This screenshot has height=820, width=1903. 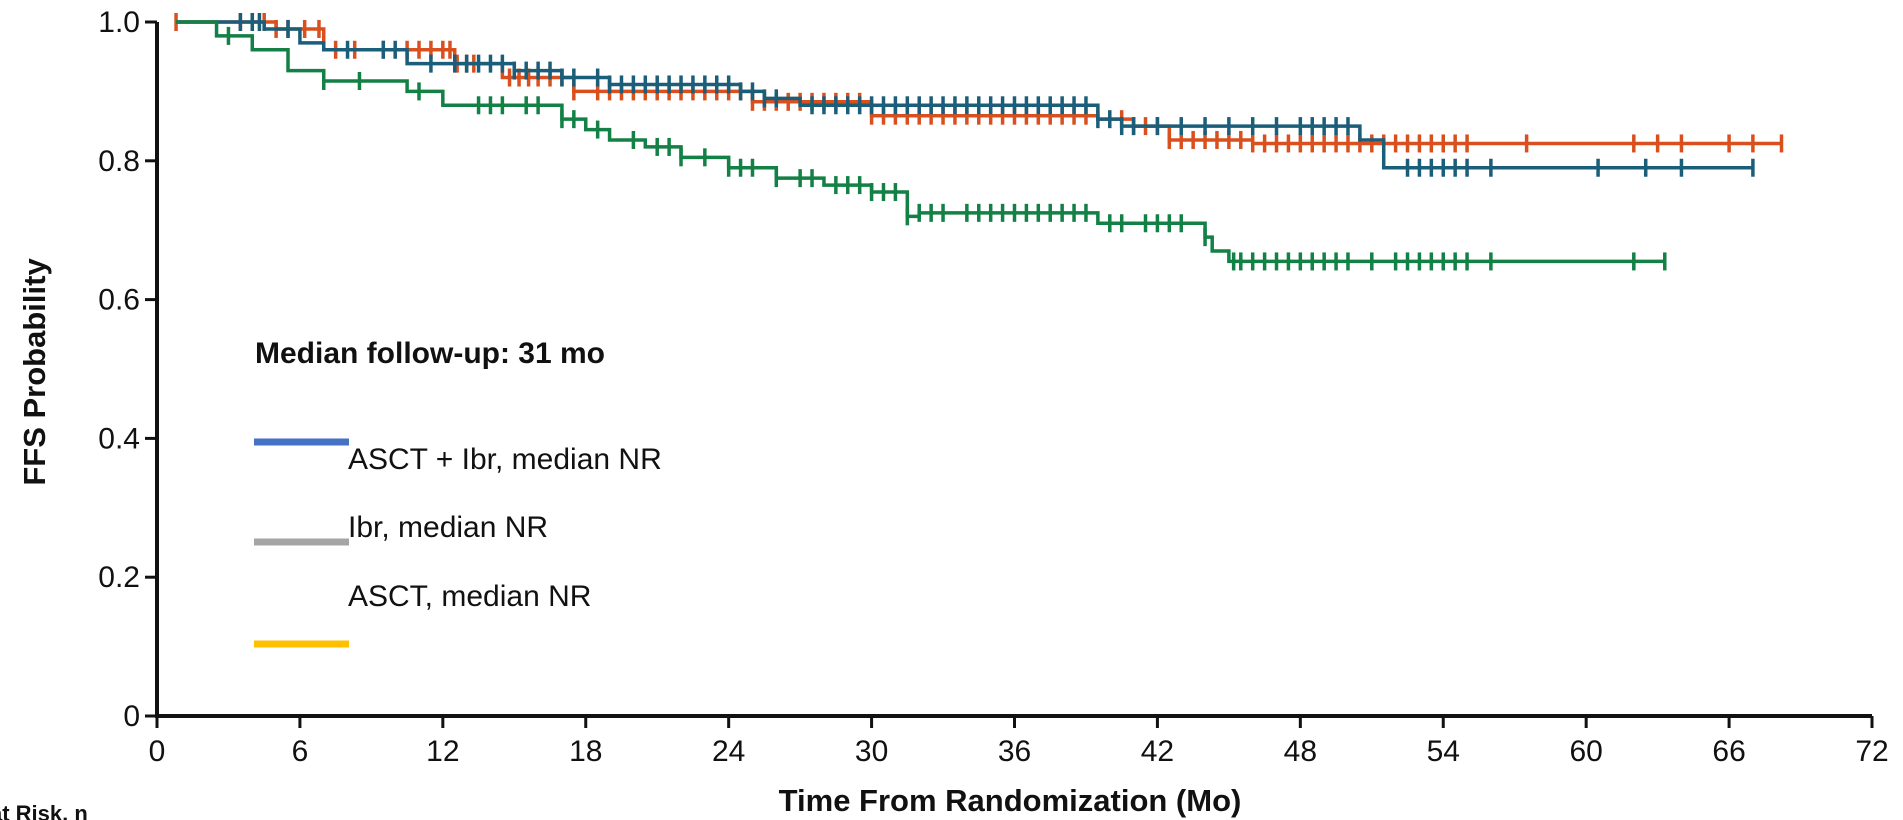 What do you see at coordinates (448, 527) in the screenshot?
I see `legend-label-ibr: Ibr, median NR` at bounding box center [448, 527].